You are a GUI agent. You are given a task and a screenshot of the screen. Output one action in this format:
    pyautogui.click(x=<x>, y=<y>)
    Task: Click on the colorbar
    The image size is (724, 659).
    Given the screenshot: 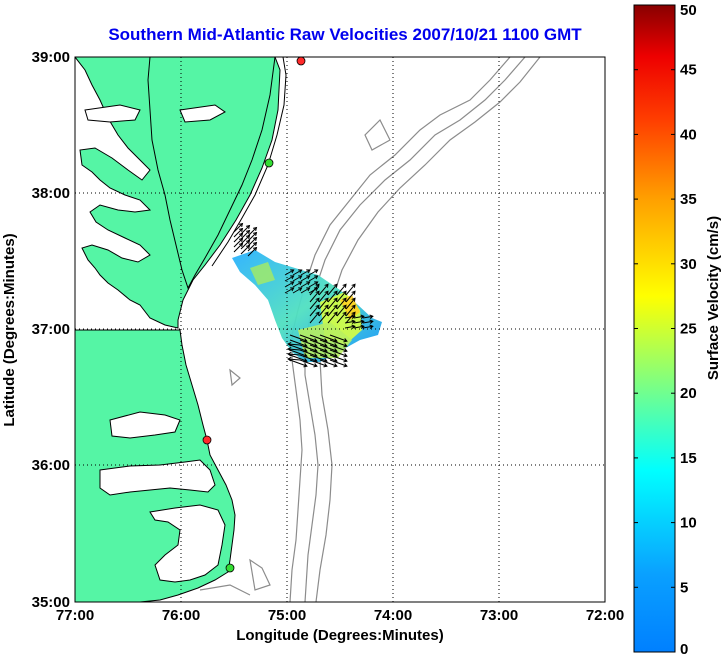 What is the action you would take?
    pyautogui.click(x=654, y=328)
    